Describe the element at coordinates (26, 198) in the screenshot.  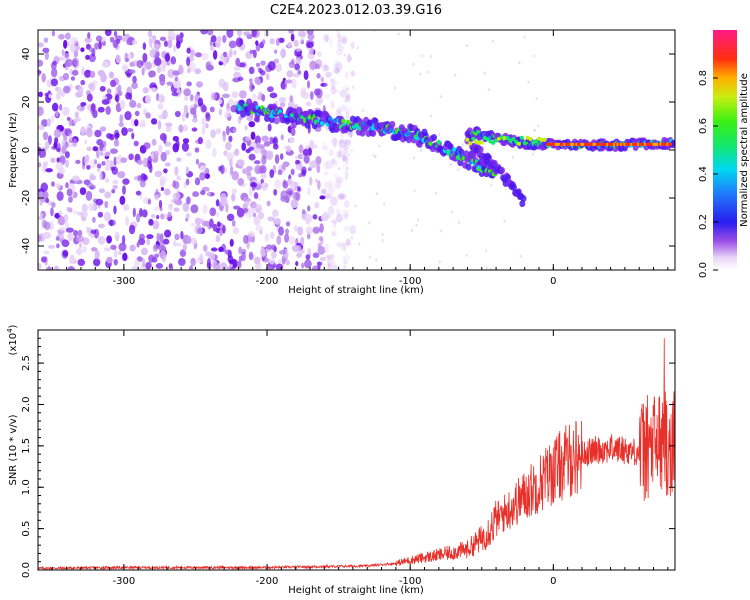
I see `spectrogram-ytick-label: -20` at that location.